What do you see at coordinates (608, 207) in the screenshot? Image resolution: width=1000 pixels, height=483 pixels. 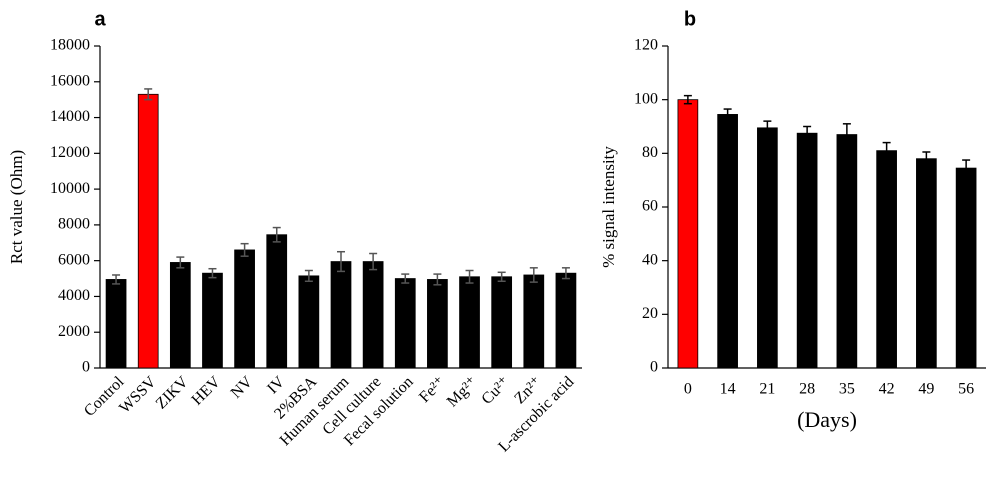 I see `y-axis-title: % signal intensity` at bounding box center [608, 207].